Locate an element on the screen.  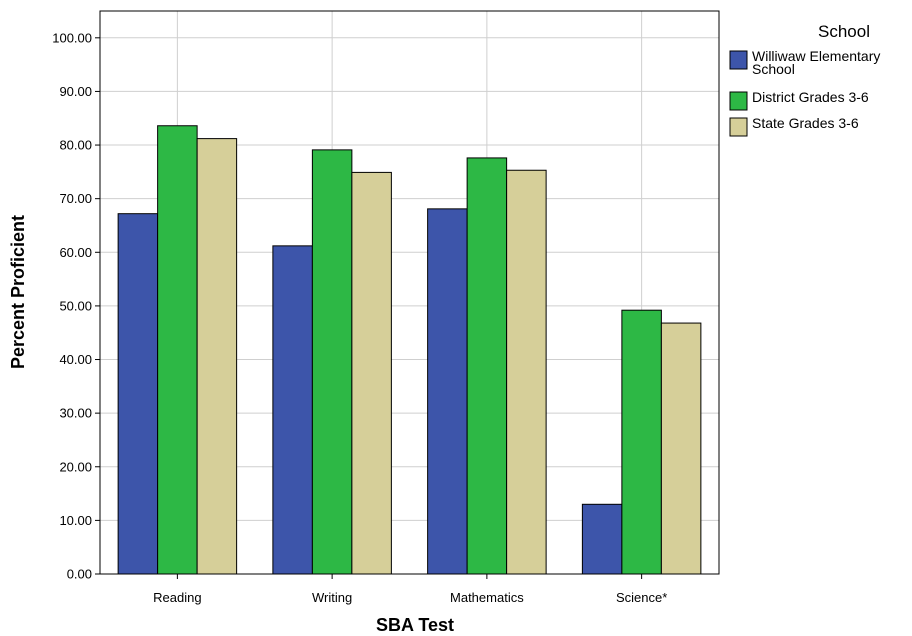
legend-title: School is located at coordinates (844, 31).